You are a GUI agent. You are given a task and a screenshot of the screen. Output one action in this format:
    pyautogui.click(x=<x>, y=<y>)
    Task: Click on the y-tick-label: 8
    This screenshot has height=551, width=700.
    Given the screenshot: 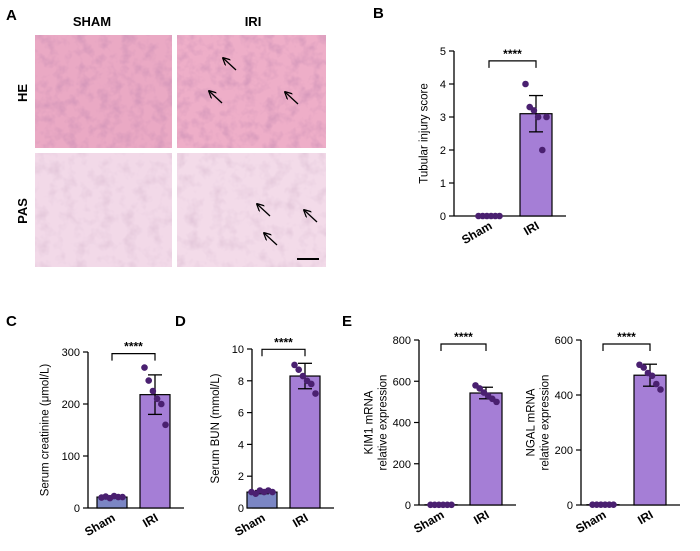 What is the action you would take?
    pyautogui.click(x=241, y=382)
    